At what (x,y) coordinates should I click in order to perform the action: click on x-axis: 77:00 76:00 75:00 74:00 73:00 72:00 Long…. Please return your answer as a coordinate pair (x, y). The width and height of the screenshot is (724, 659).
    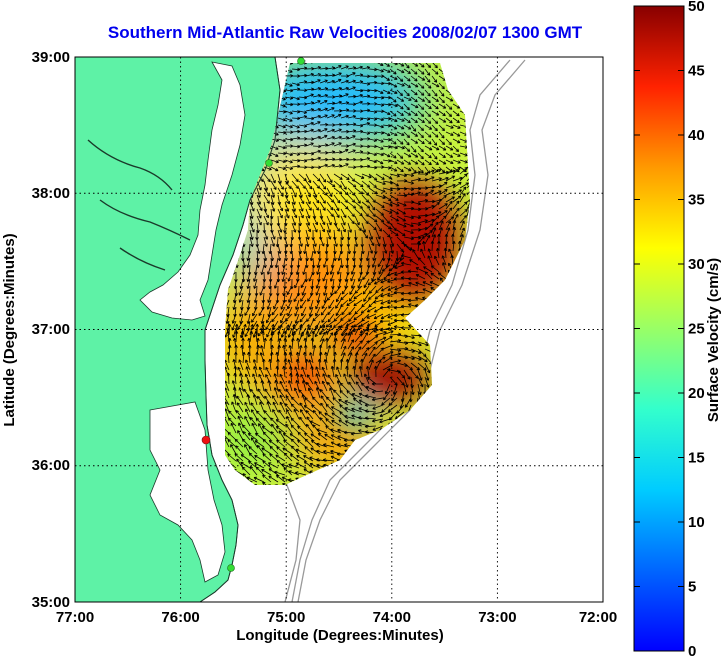
    Looking at the image, I should click on (336, 626).